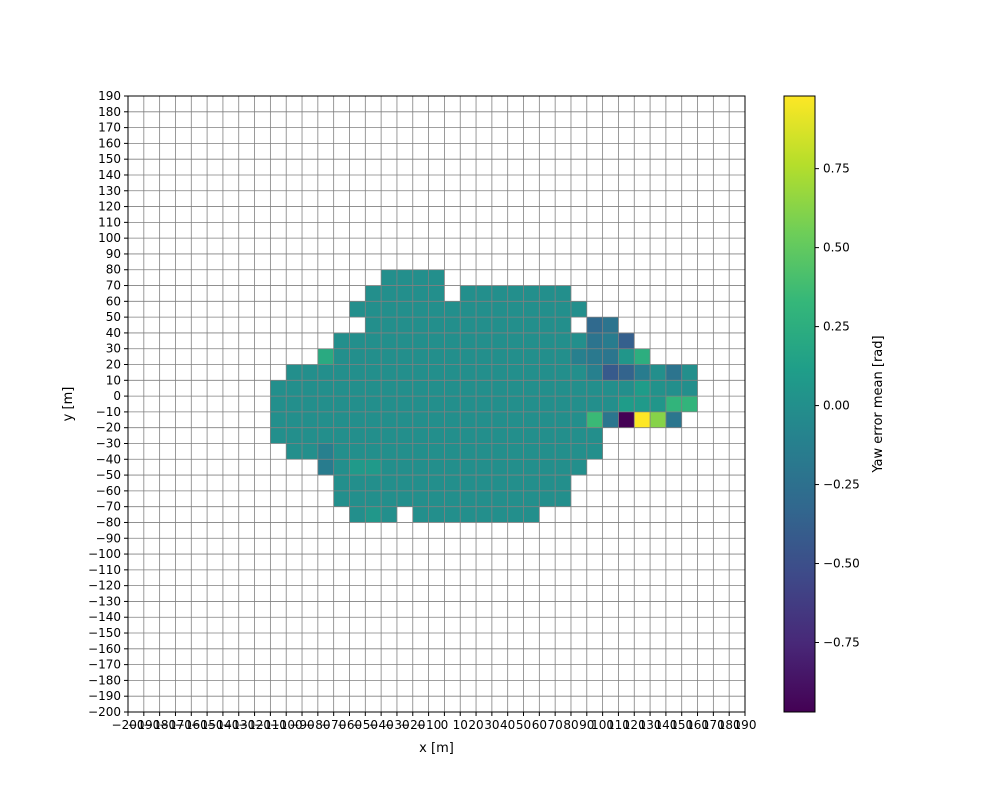 This screenshot has height=800, width=1000. What do you see at coordinates (681, 725) in the screenshot?
I see `x-tick-label: 150` at bounding box center [681, 725].